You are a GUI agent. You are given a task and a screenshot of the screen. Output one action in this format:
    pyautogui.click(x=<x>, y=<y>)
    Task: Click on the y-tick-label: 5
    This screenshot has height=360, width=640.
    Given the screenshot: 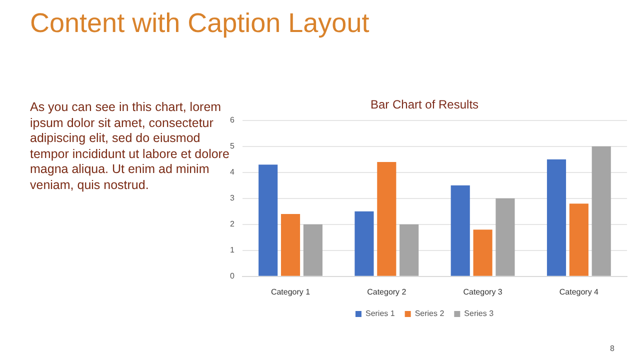 What is the action you would take?
    pyautogui.click(x=232, y=146)
    